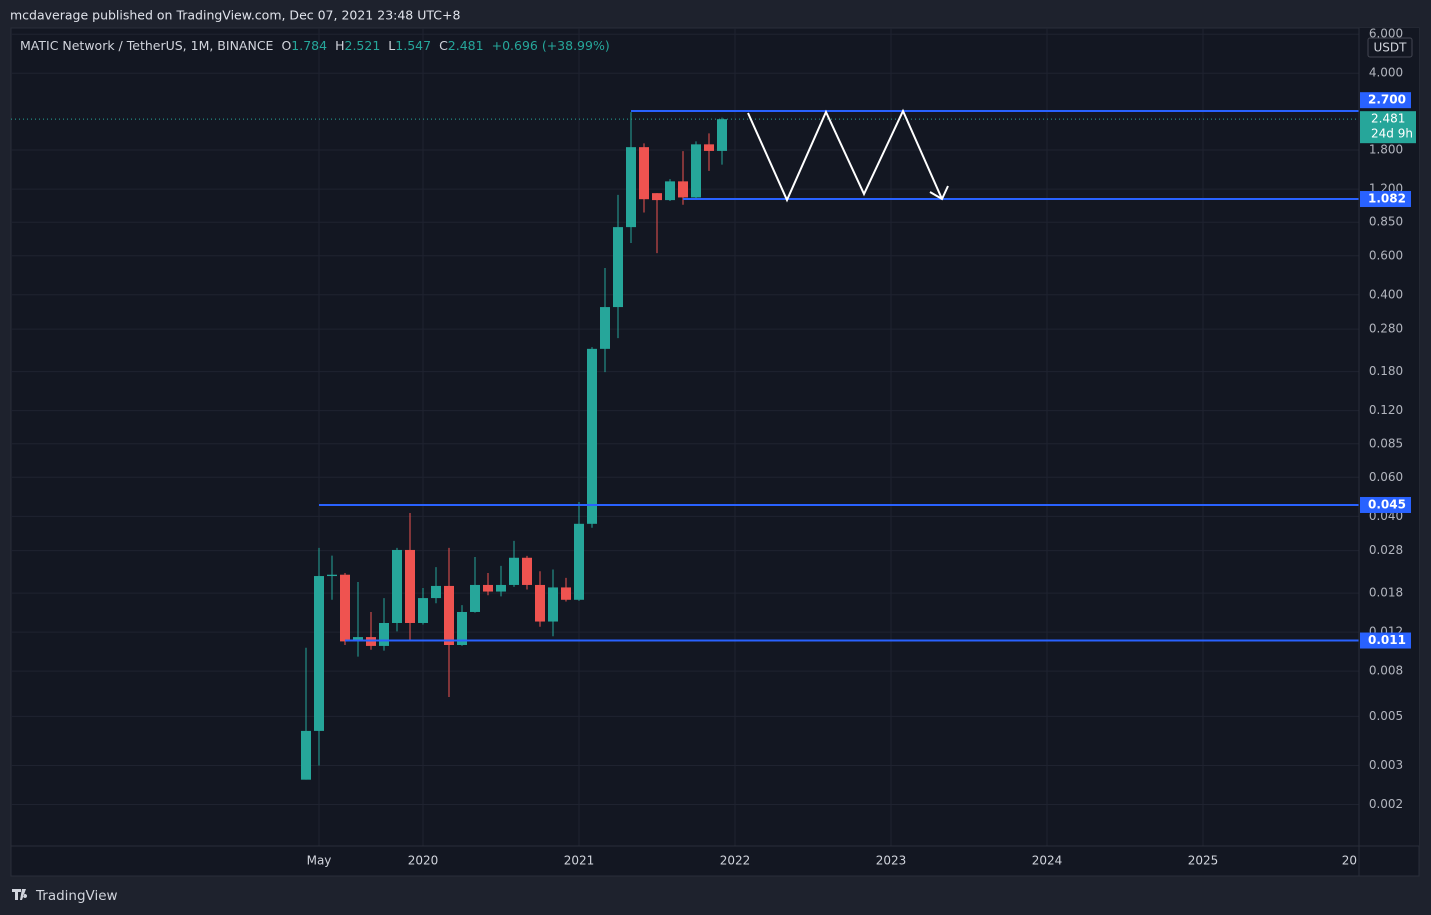 The width and height of the screenshot is (1431, 915). What do you see at coordinates (1386, 410) in the screenshot?
I see `y-tick-label: 0.120` at bounding box center [1386, 410].